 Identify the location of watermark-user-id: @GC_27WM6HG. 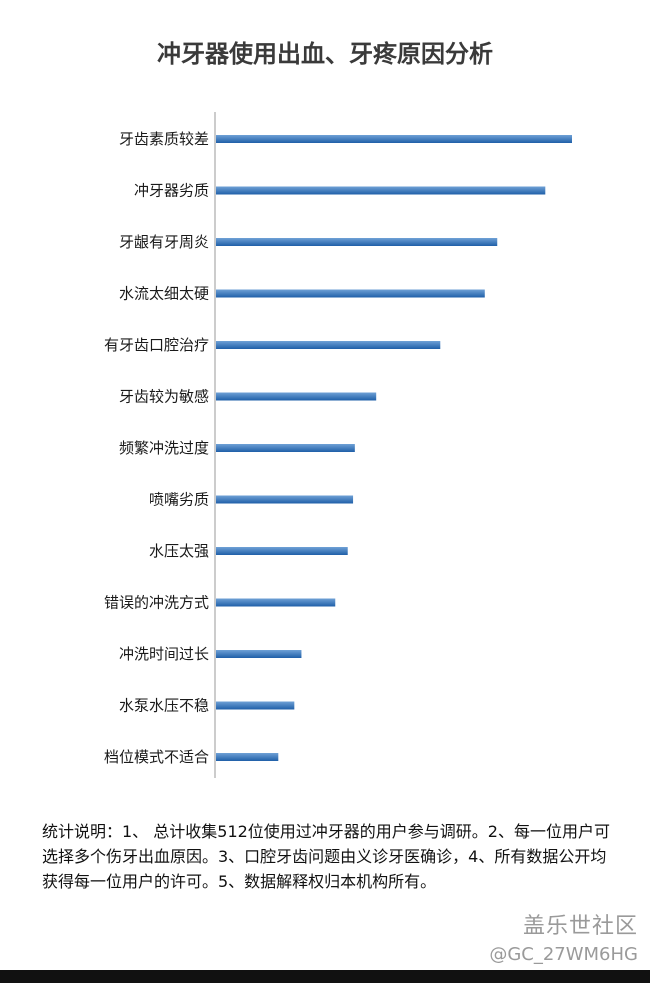
(563, 954).